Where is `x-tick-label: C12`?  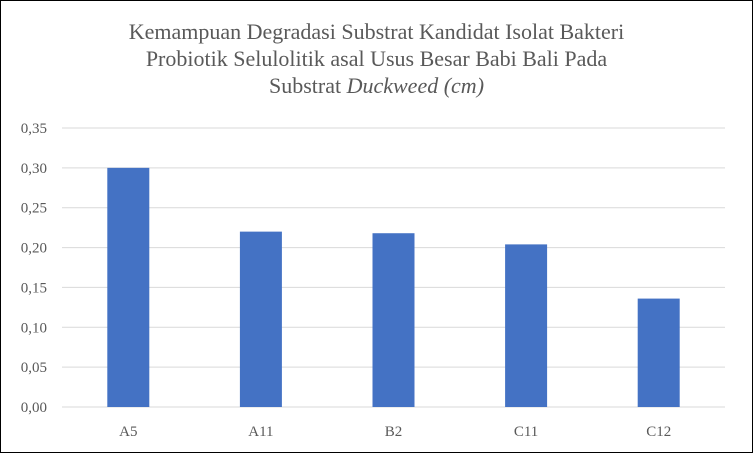 x-tick-label: C12 is located at coordinates (658, 432).